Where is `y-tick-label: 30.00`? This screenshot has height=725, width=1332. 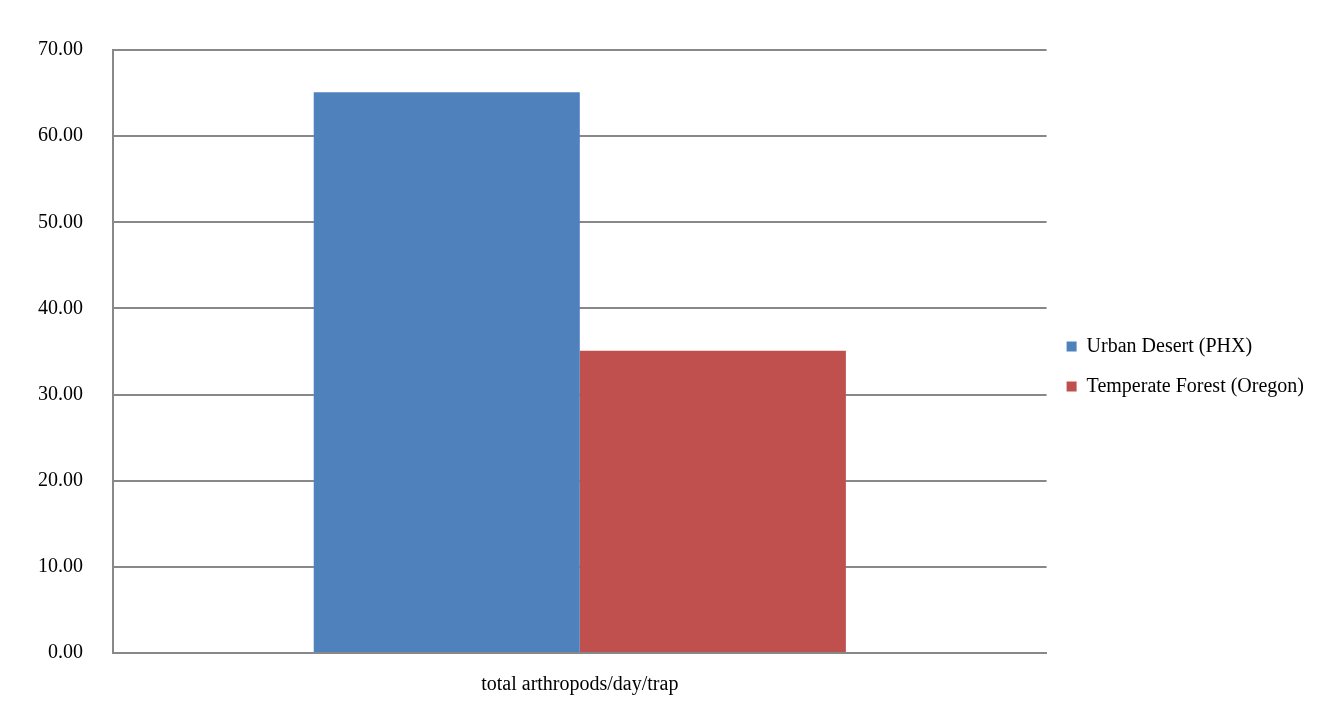
y-tick-label: 30.00 is located at coordinates (60, 392).